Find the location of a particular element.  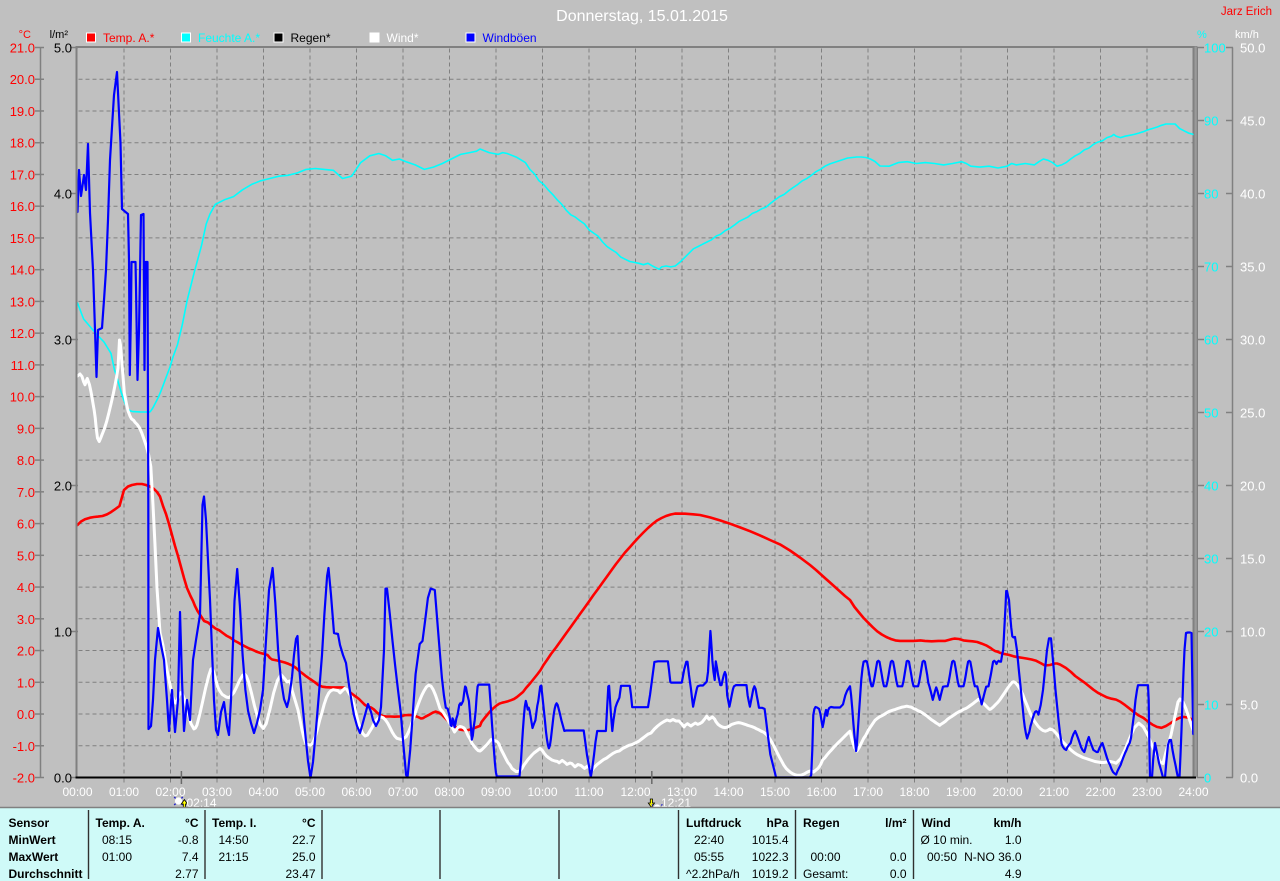

svg-text: 03:00 is located at coordinates (217, 792).